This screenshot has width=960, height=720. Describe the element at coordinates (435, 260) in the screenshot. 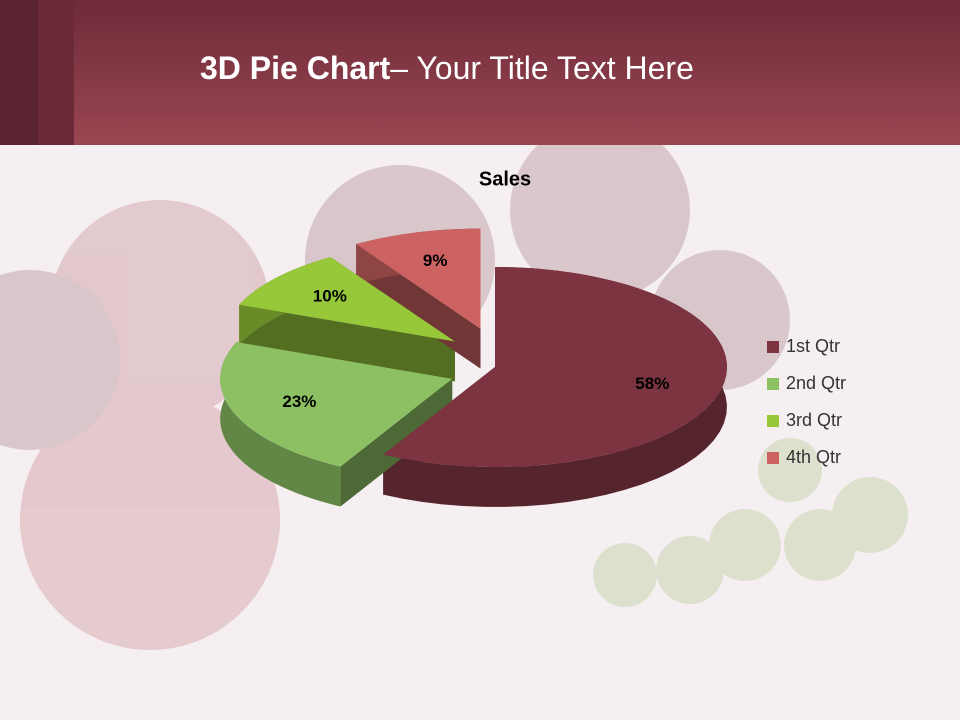

I see `data-label: 9%` at that location.